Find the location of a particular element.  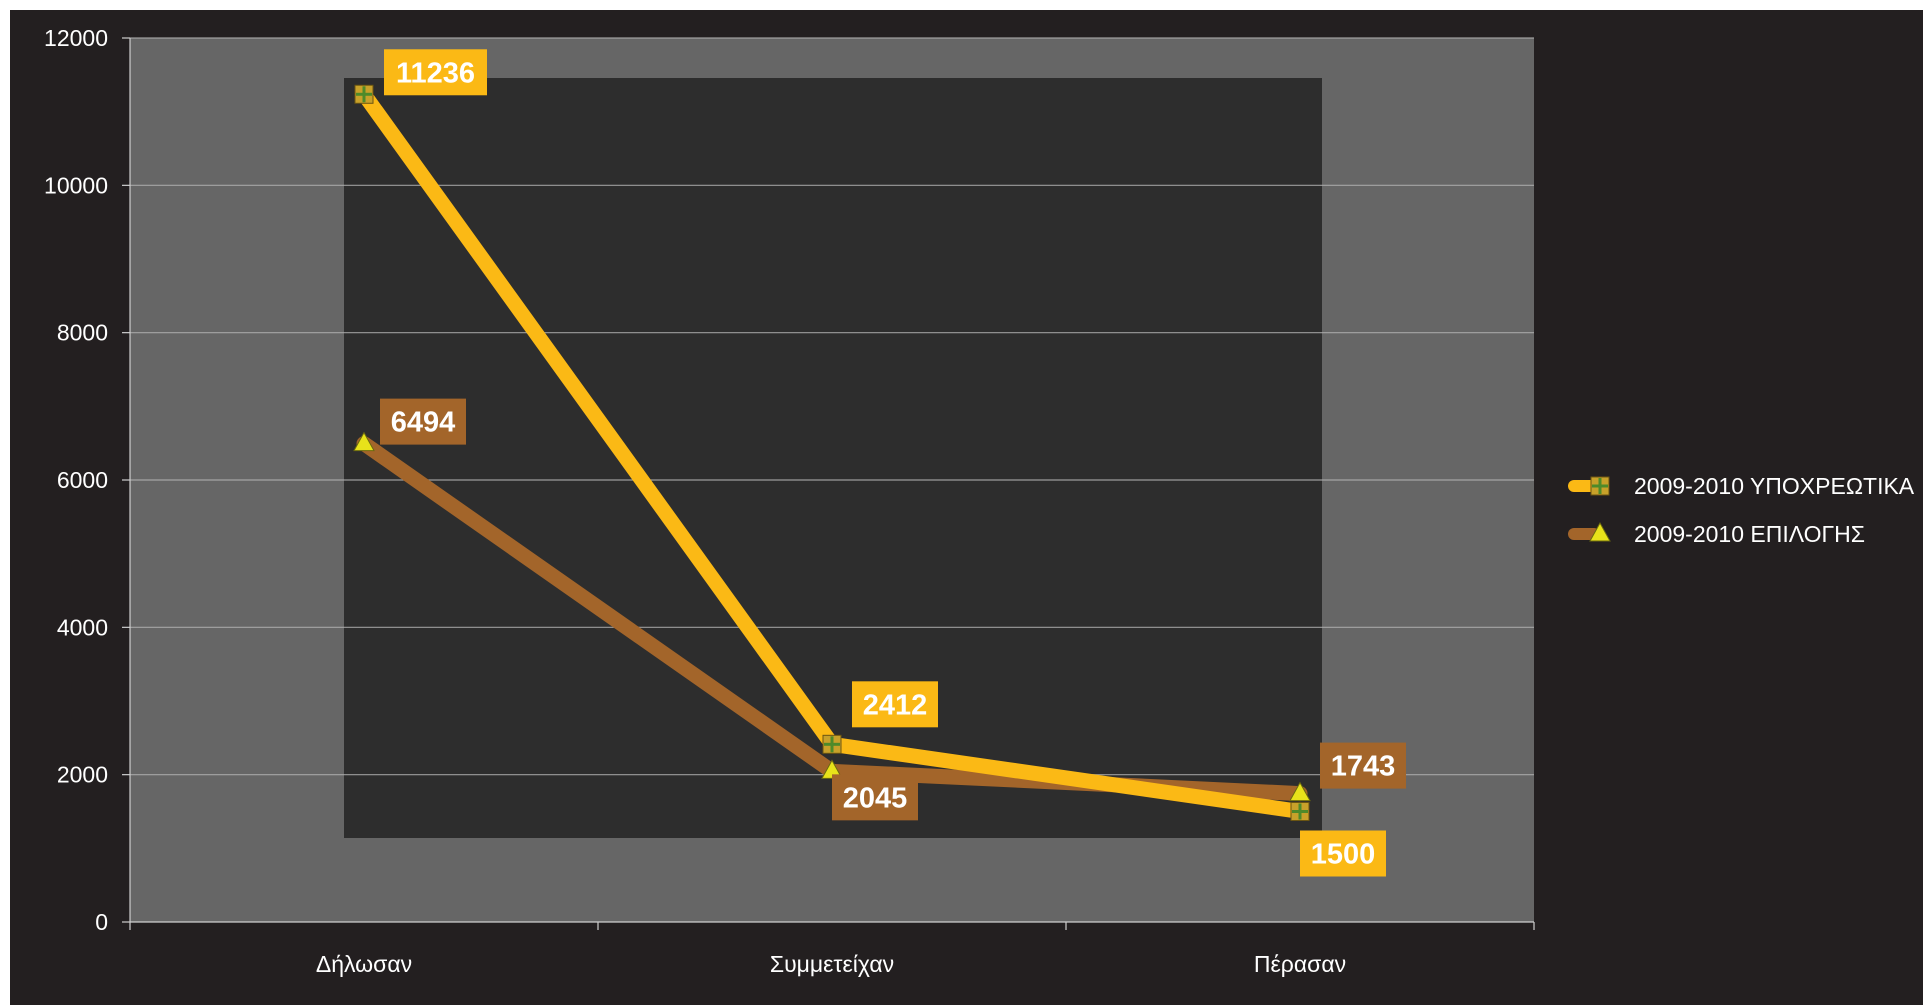

data-label-text: 1743 is located at coordinates (1363, 767).